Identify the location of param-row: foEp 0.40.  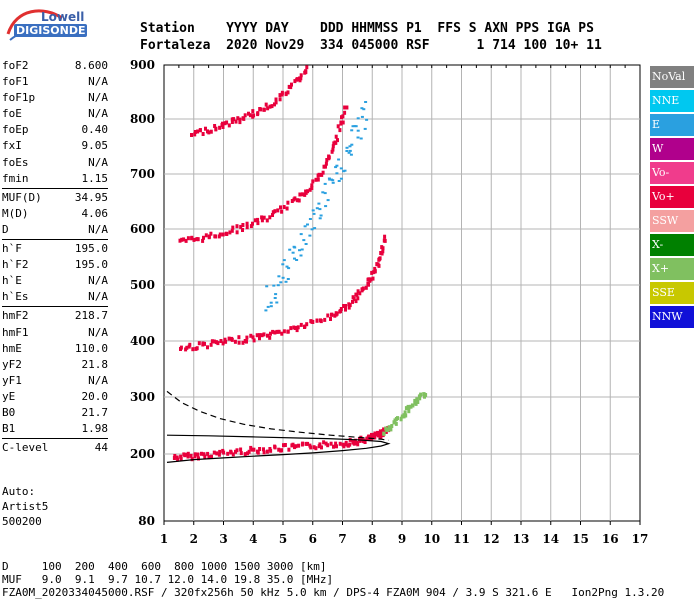
(55, 130).